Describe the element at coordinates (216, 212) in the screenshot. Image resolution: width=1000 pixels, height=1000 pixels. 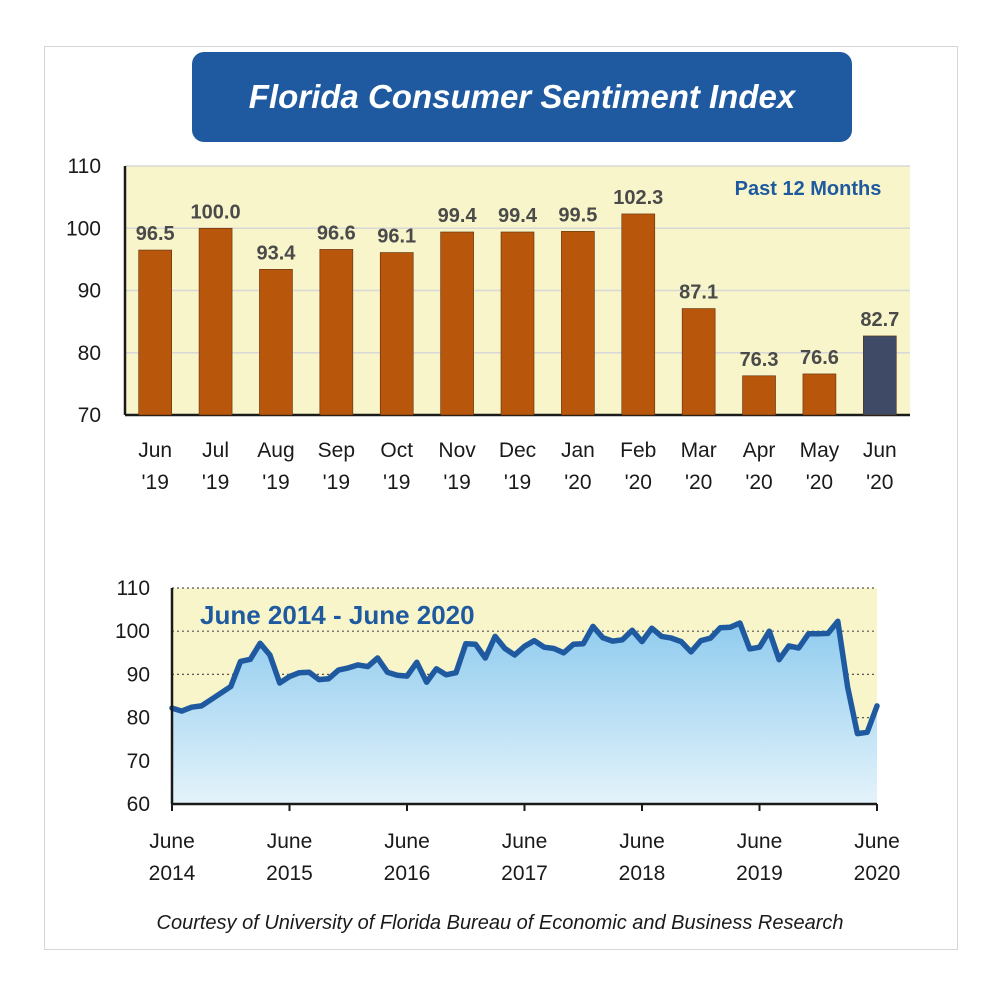
I see `bar-value-label: 100.0` at that location.